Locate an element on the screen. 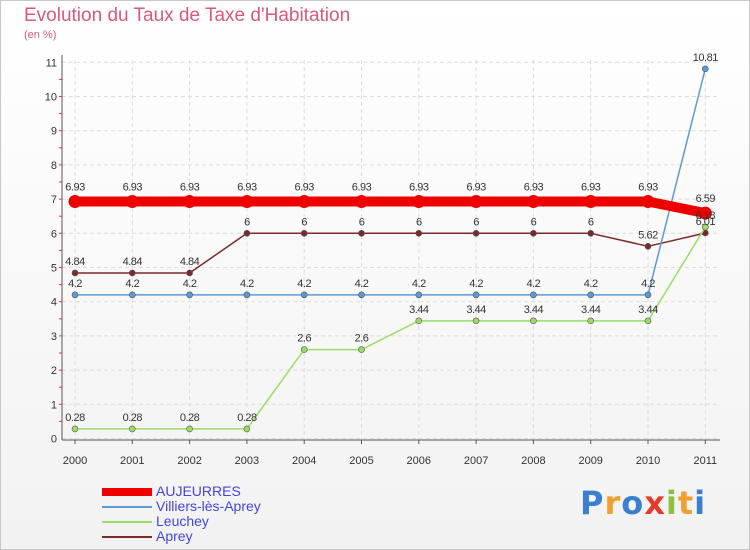  chart-title: Evolution du Taux de Taxe d'Habitation is located at coordinates (187, 15).